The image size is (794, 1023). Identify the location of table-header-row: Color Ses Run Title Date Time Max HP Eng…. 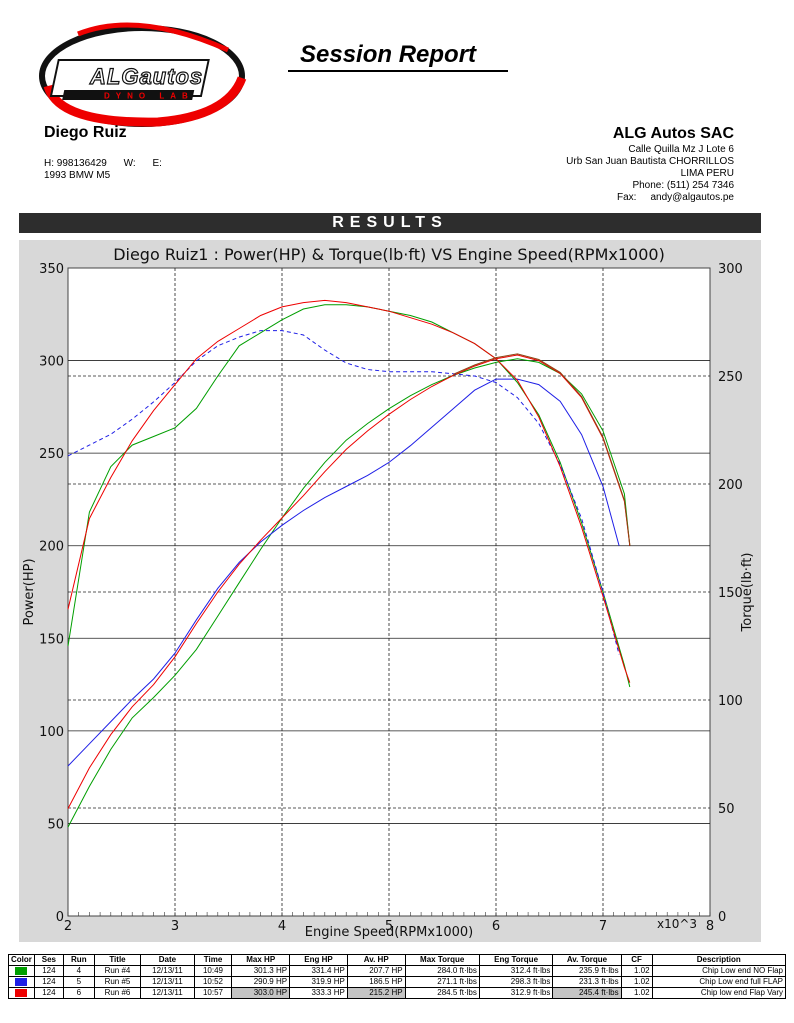
(397, 960).